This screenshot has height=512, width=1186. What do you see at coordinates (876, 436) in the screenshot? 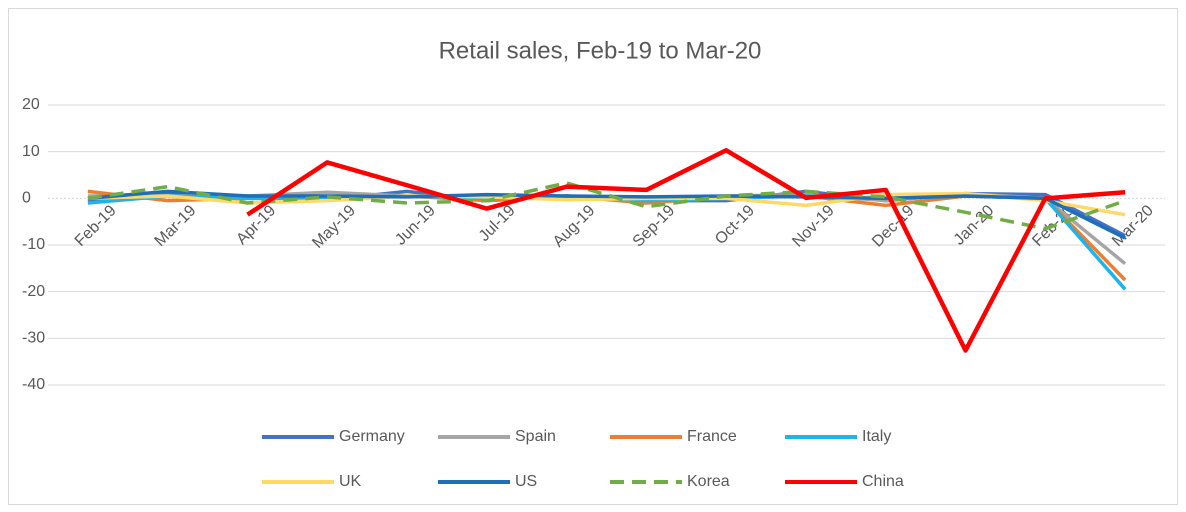
I see `legend-label: Italy` at bounding box center [876, 436].